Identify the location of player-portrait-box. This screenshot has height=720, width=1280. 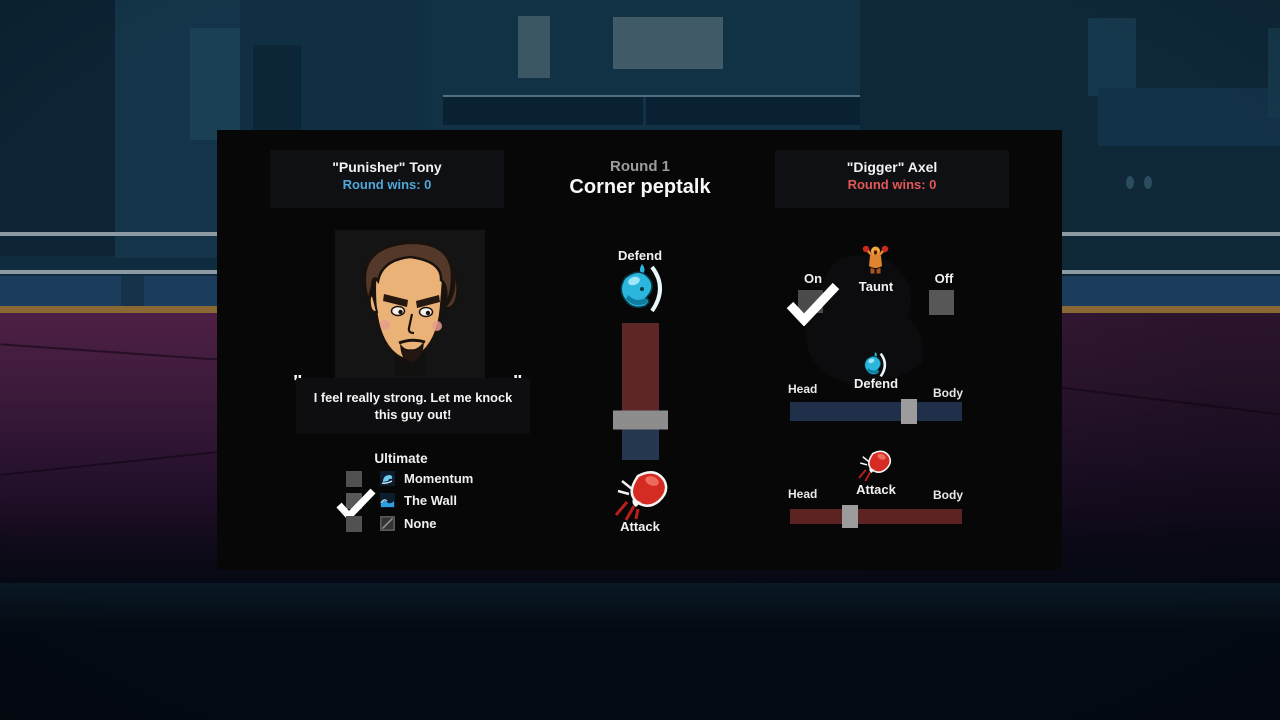
(410, 304).